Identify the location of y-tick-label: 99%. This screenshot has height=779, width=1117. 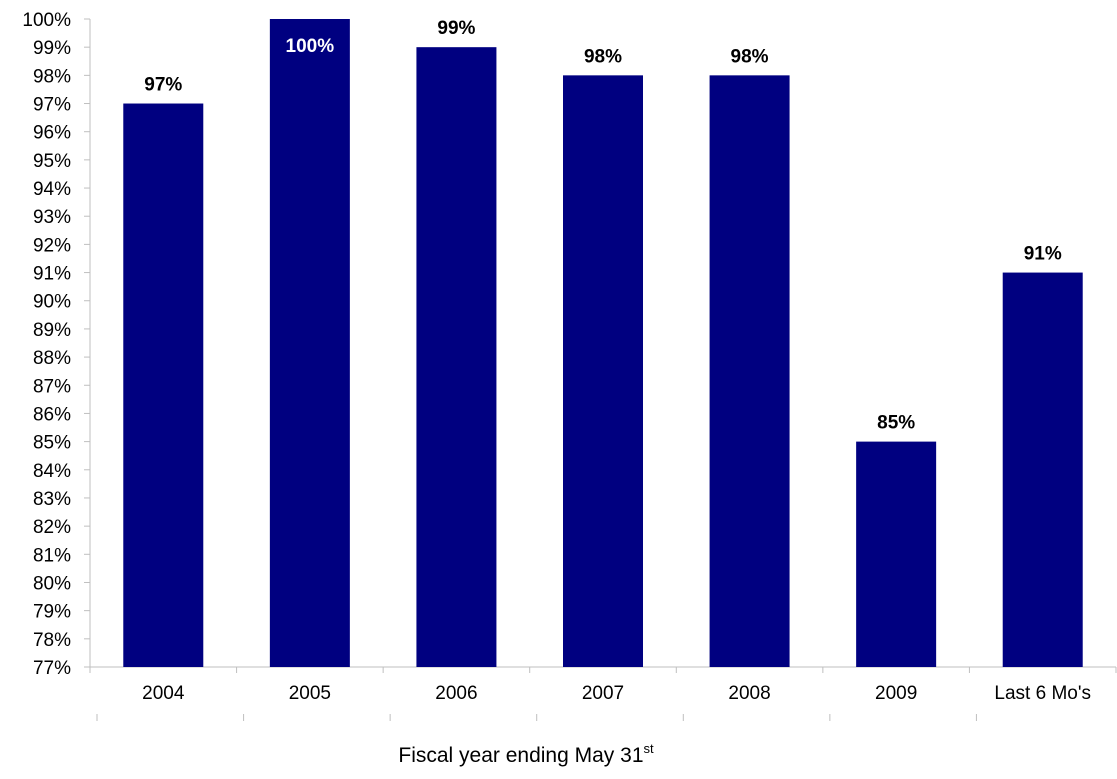
(52, 48).